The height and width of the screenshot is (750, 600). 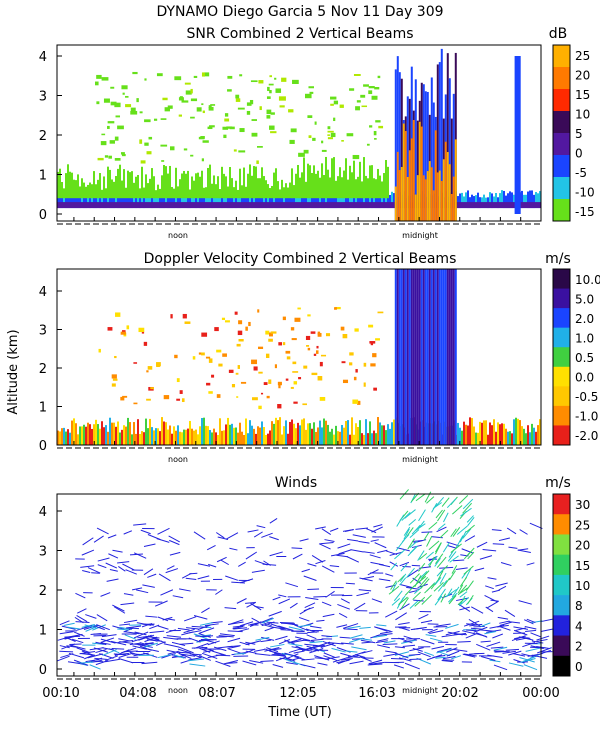 What do you see at coordinates (376, 693) in the screenshot?
I see `time-tick-label: 16:03` at bounding box center [376, 693].